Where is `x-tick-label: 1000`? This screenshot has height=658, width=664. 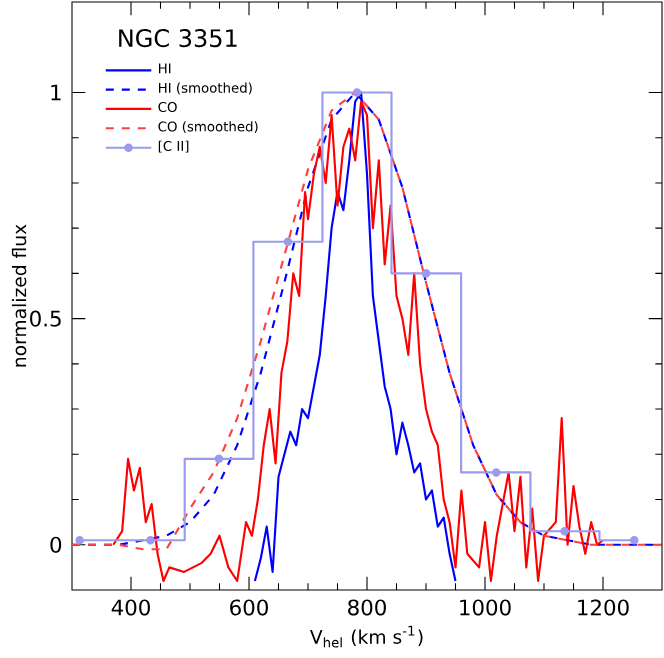 x-tick-label: 1000 is located at coordinates (485, 607).